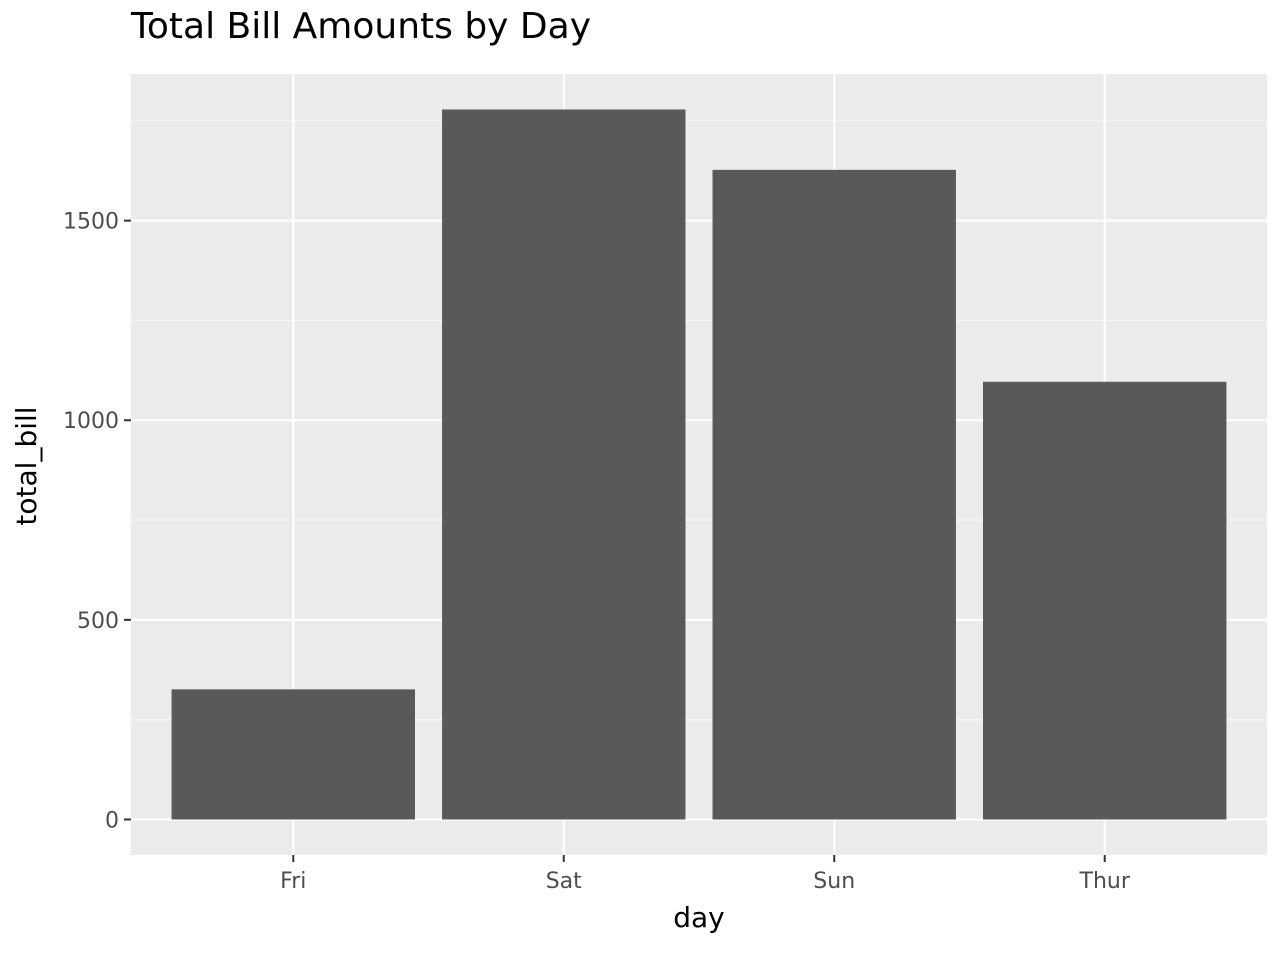 The image size is (1280, 960). I want to click on y-tick-label: 1000, so click(91, 421).